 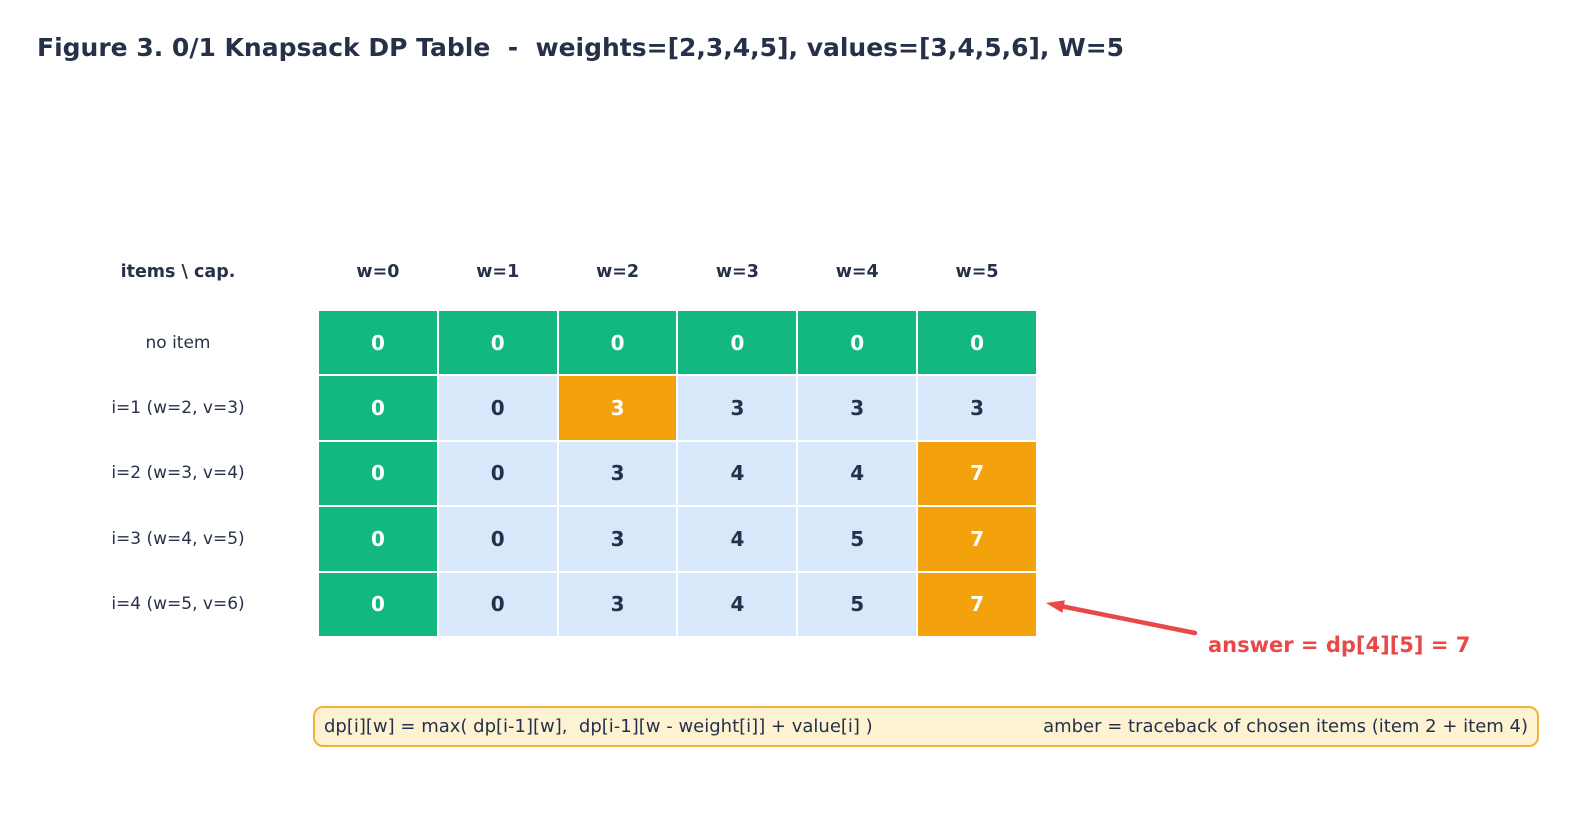 What do you see at coordinates (178, 272) in the screenshot?
I see `corner-header-label: items \ cap.` at bounding box center [178, 272].